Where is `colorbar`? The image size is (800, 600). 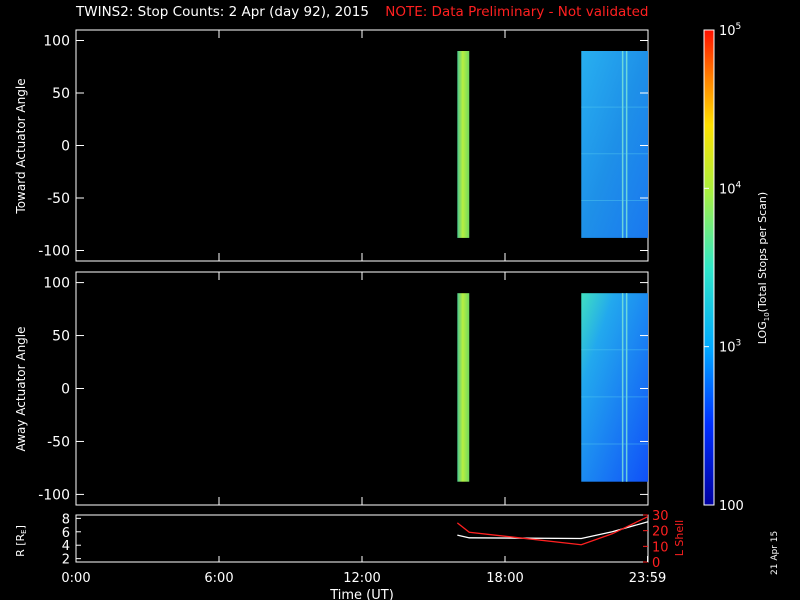 colorbar is located at coordinates (709, 267).